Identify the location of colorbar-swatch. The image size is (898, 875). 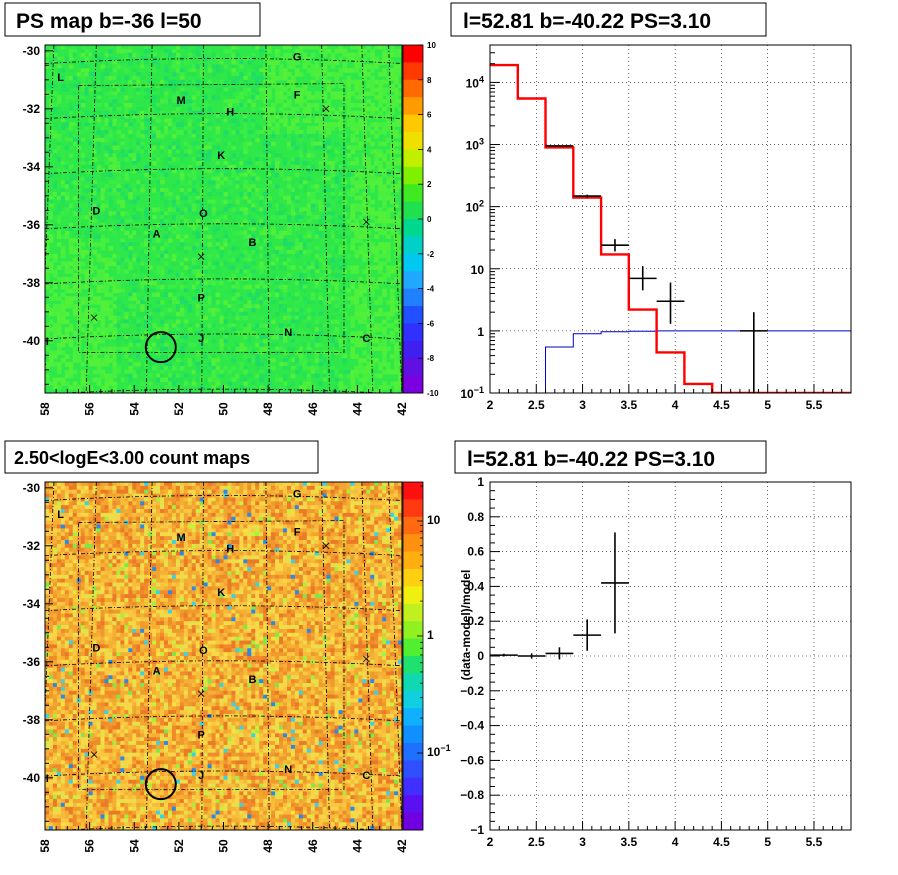
(413, 262).